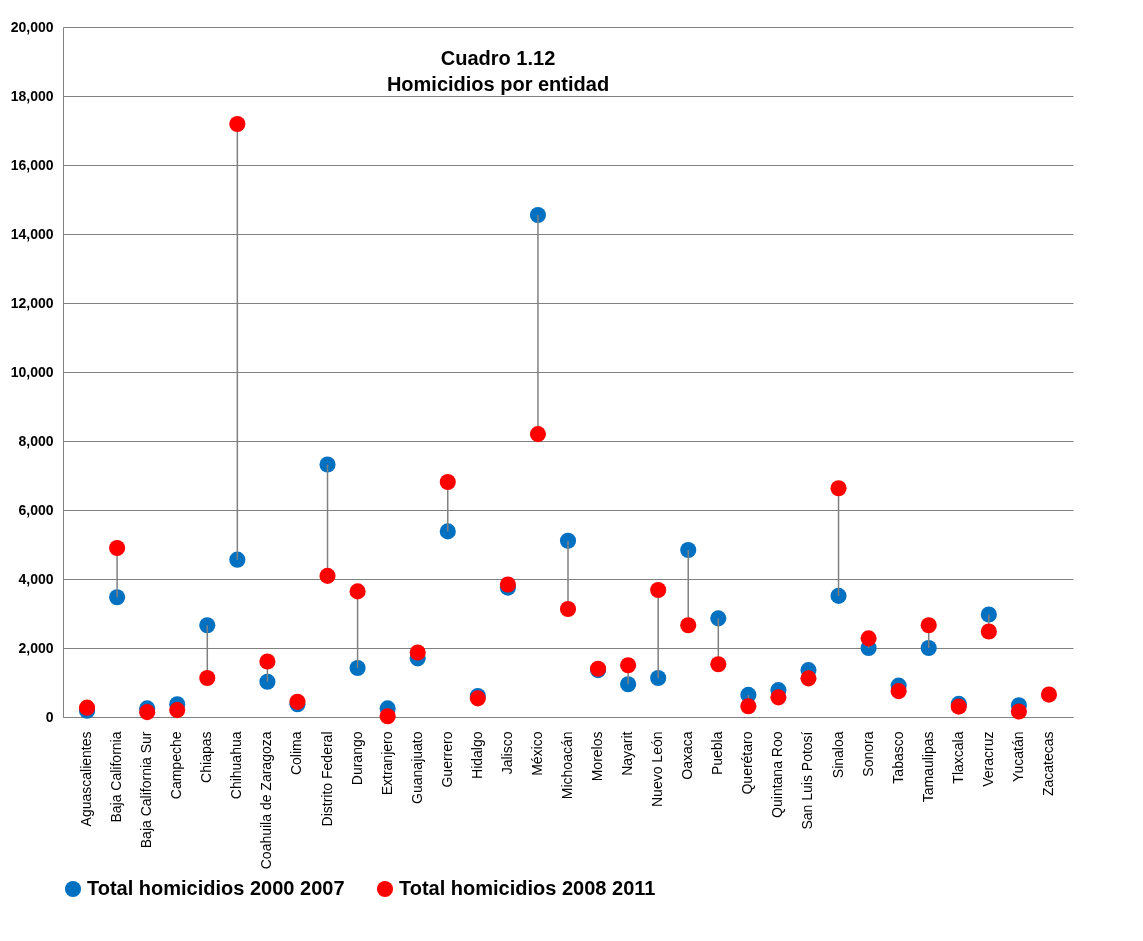 Image resolution: width=1143 pixels, height=941 pixels. Describe the element at coordinates (498, 58) in the screenshot. I see `text: Cuadro 1.12` at that location.